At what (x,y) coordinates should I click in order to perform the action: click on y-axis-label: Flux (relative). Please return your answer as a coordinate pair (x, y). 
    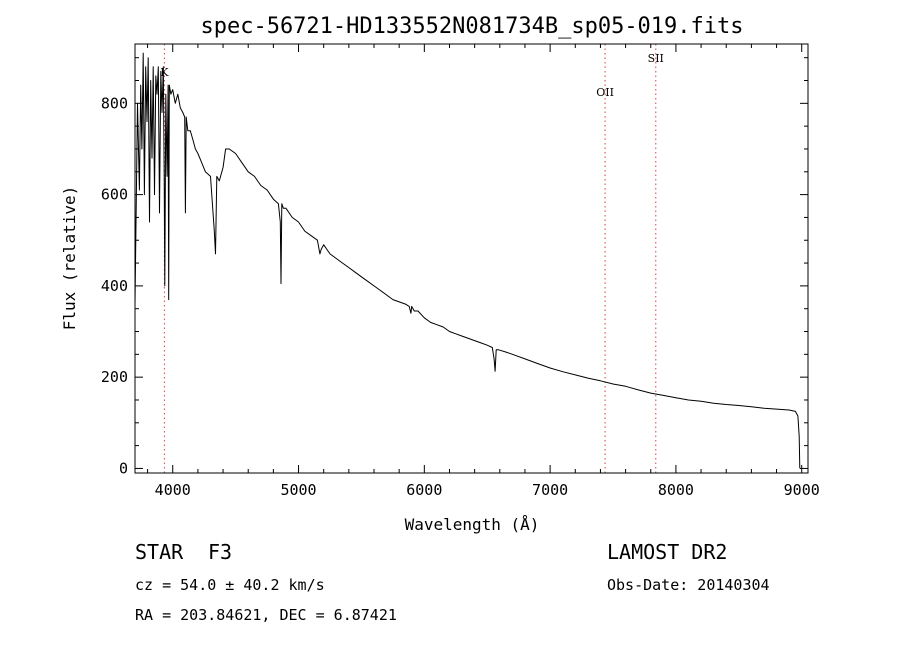
    Looking at the image, I should click on (69, 258).